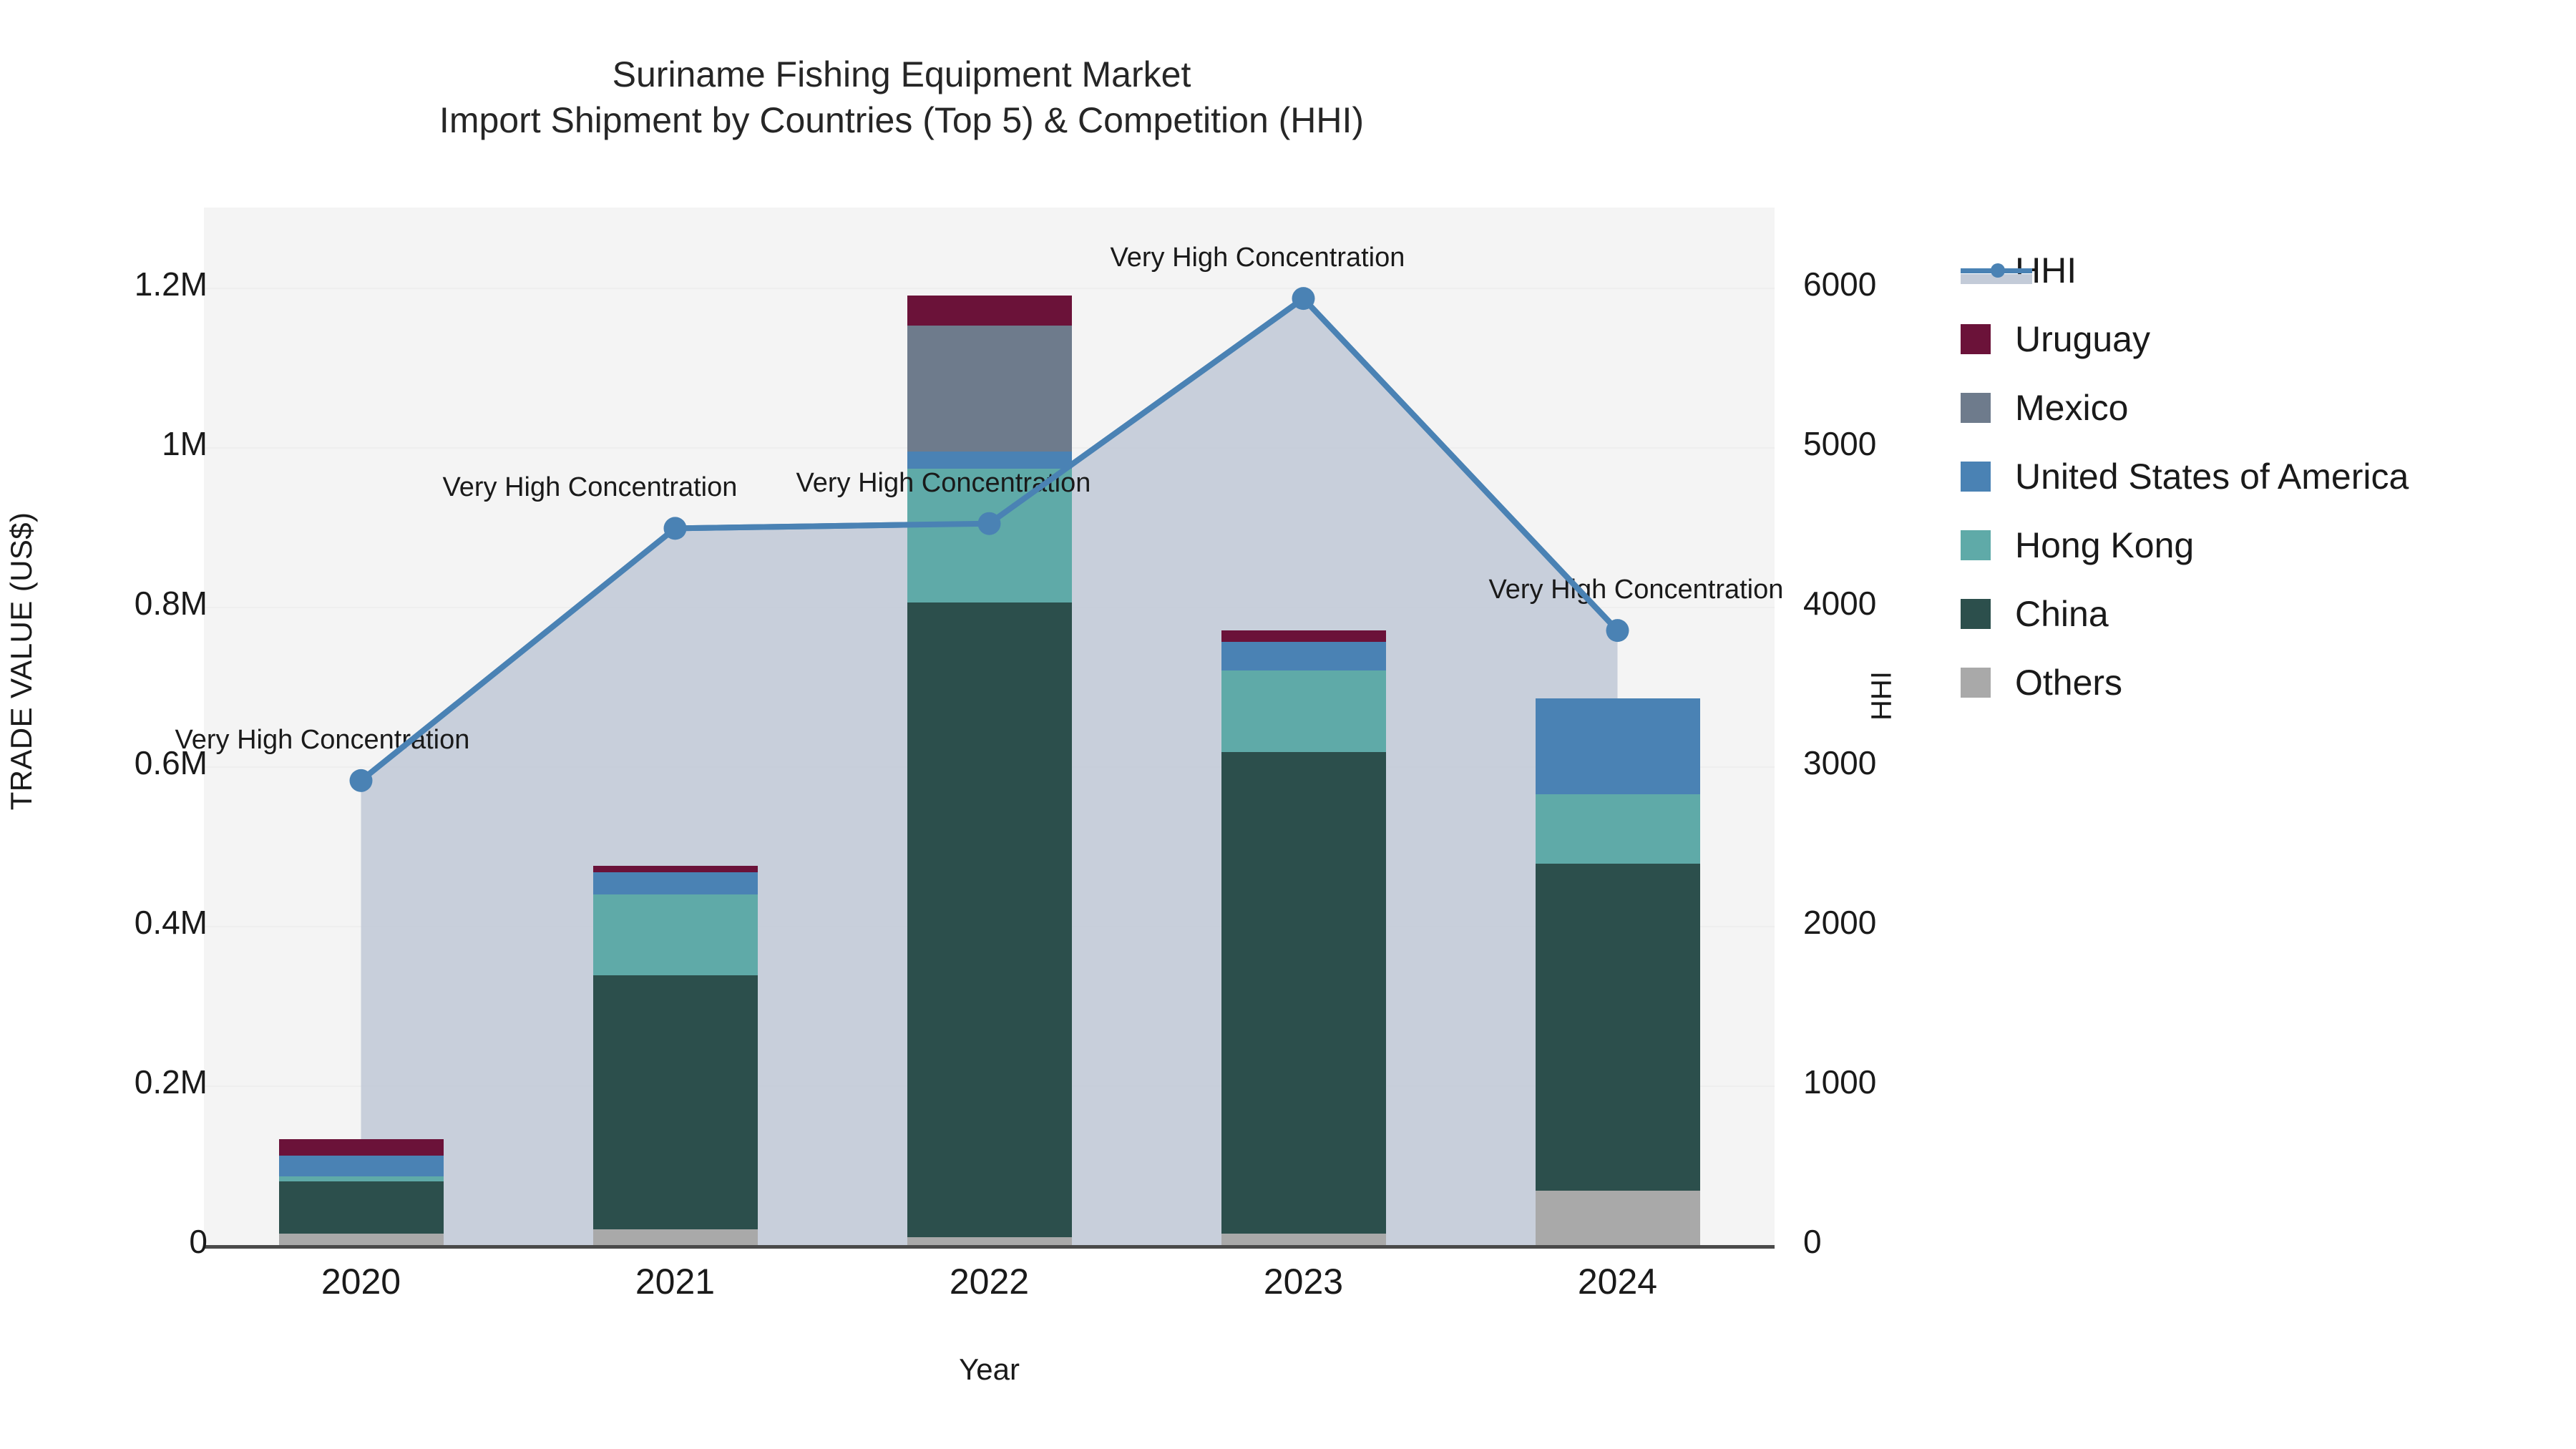 This screenshot has height=1449, width=2576. I want to click on legend-line-marker-icon, so click(1996, 270).